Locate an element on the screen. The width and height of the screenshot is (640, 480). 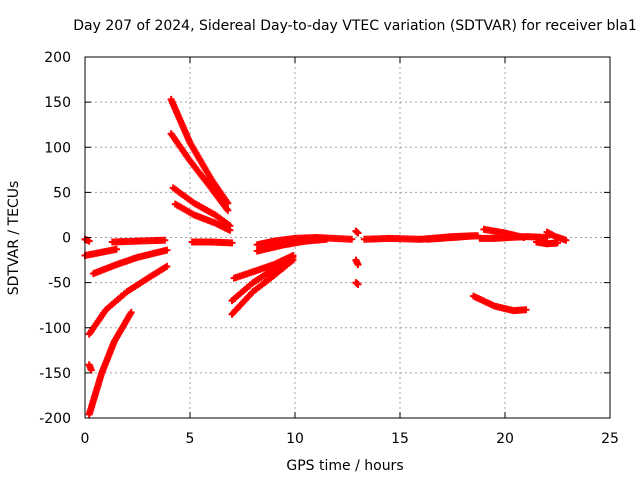
y-tick-label: -100 is located at coordinates (55, 329).